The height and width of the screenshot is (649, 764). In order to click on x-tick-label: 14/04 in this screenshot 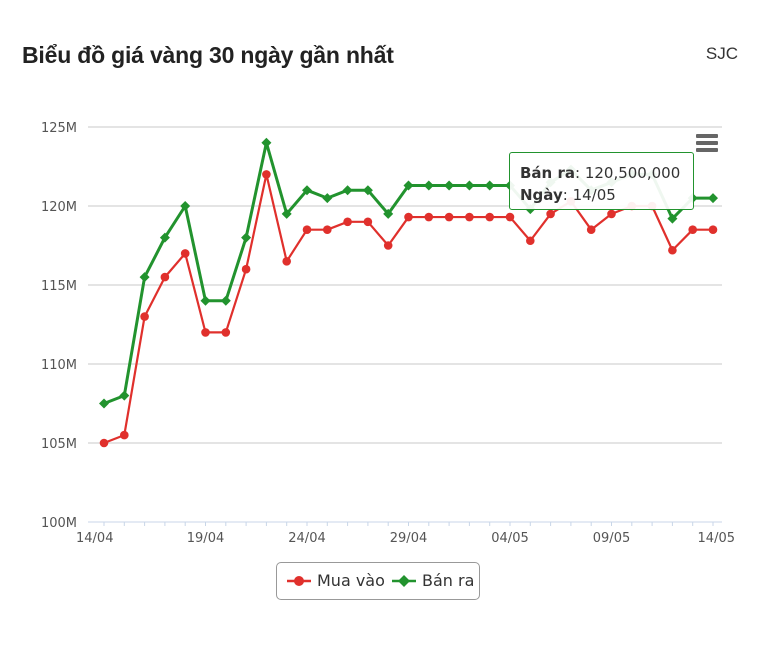, I will do `click(94, 538)`.